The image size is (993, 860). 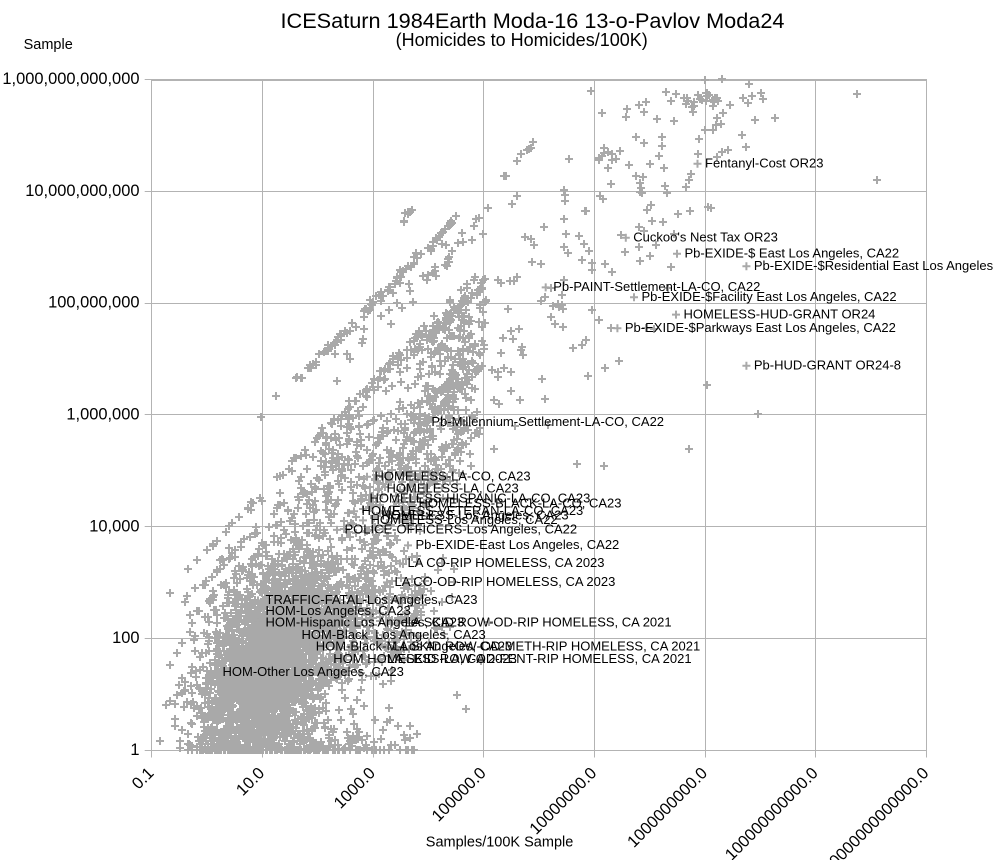 I want to click on svg-text: (Homicides to Homicides/100K), so click(x=522, y=40).